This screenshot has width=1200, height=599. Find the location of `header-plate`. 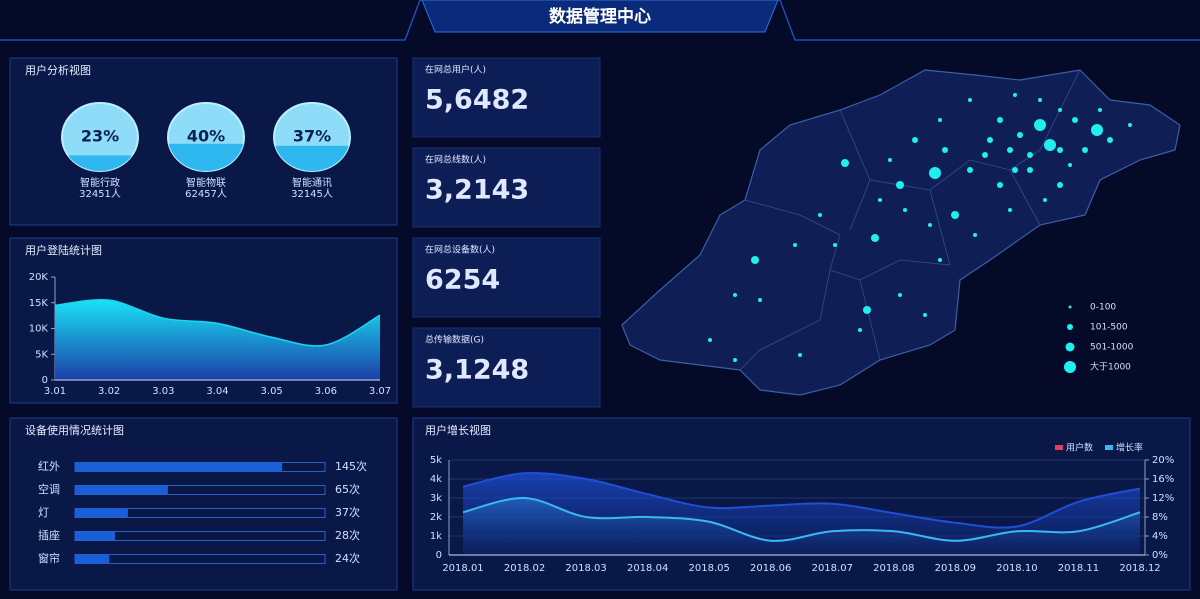

header-plate is located at coordinates (600, 16).